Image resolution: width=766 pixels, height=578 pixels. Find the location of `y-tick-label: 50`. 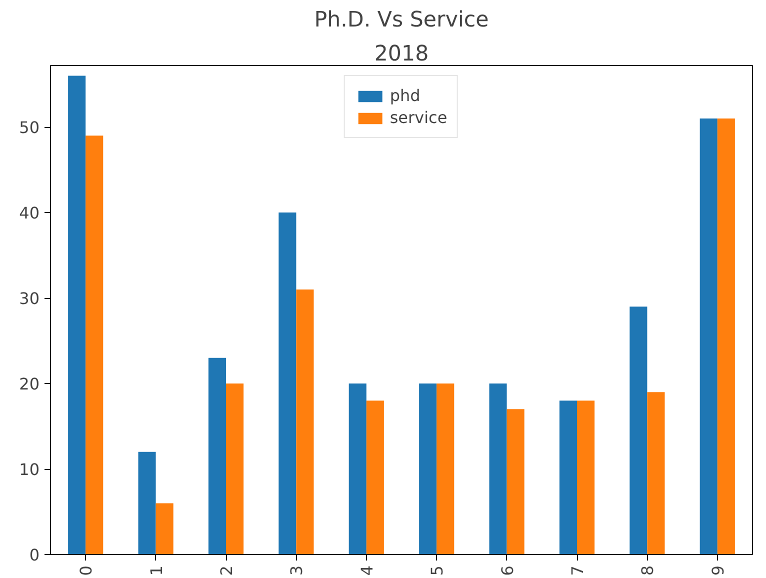

y-tick-label: 50 is located at coordinates (29, 128).